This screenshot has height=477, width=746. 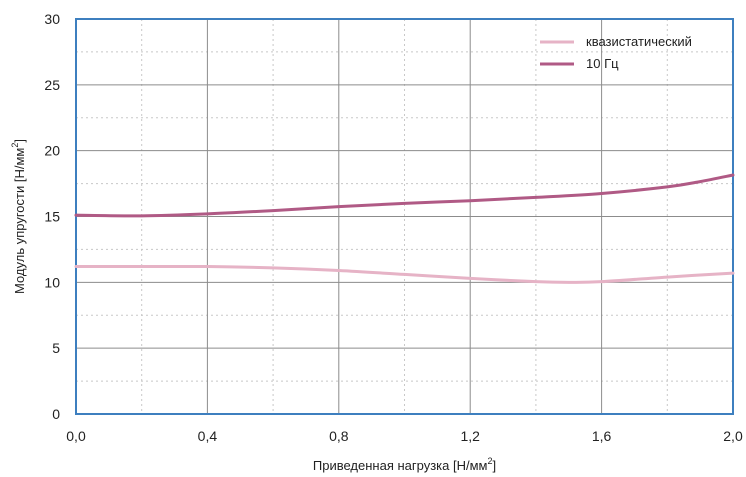 I want to click on y-tick-label: 10, so click(x=52, y=282).